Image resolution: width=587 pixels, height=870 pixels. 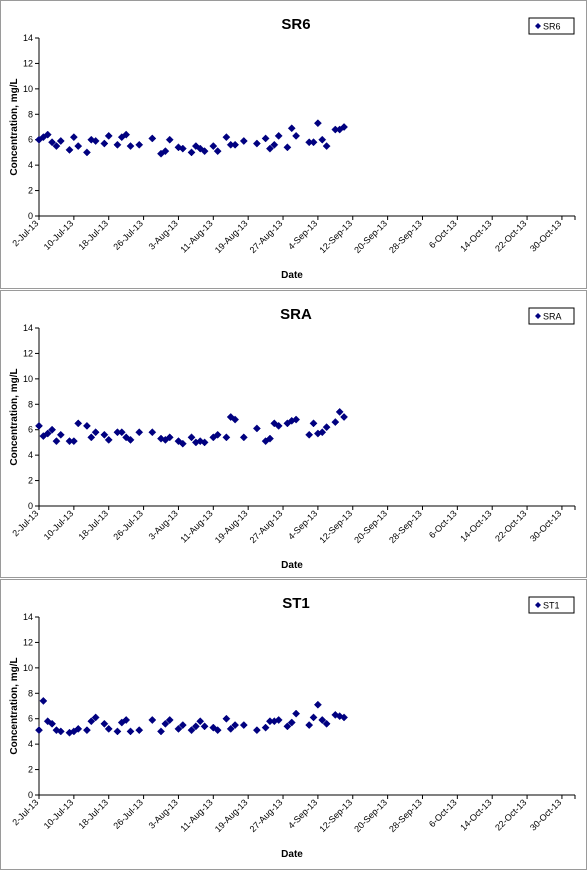 I want to click on x-tick-label: 4-Sep-13, so click(x=302, y=813).